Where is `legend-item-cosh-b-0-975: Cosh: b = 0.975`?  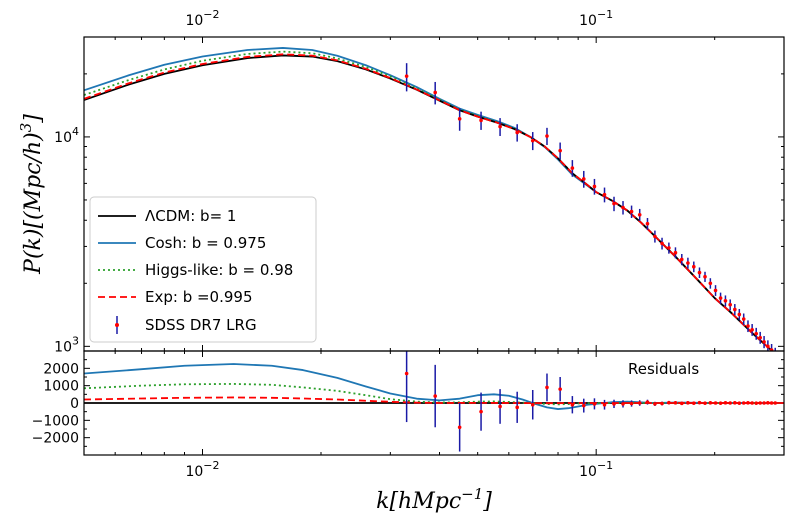
legend-item-cosh-b-0-975: Cosh: b = 0.975 is located at coordinates (182, 243).